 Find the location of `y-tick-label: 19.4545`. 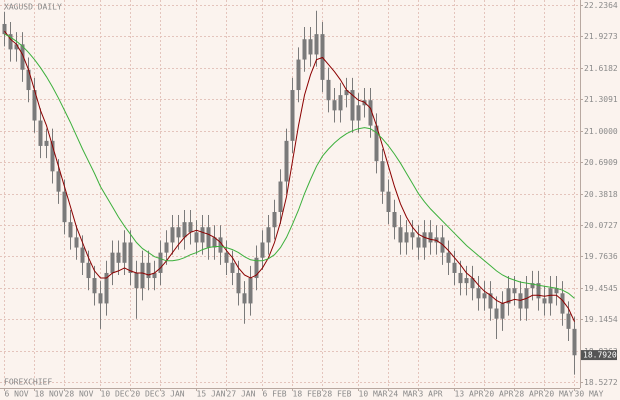

y-tick-label: 19.4545 is located at coordinates (601, 288).